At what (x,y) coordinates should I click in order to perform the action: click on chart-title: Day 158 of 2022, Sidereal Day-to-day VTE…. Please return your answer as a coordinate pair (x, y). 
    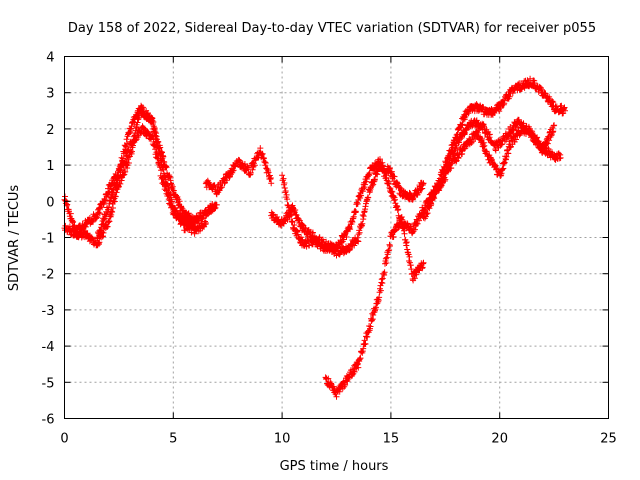
    Looking at the image, I should click on (332, 28).